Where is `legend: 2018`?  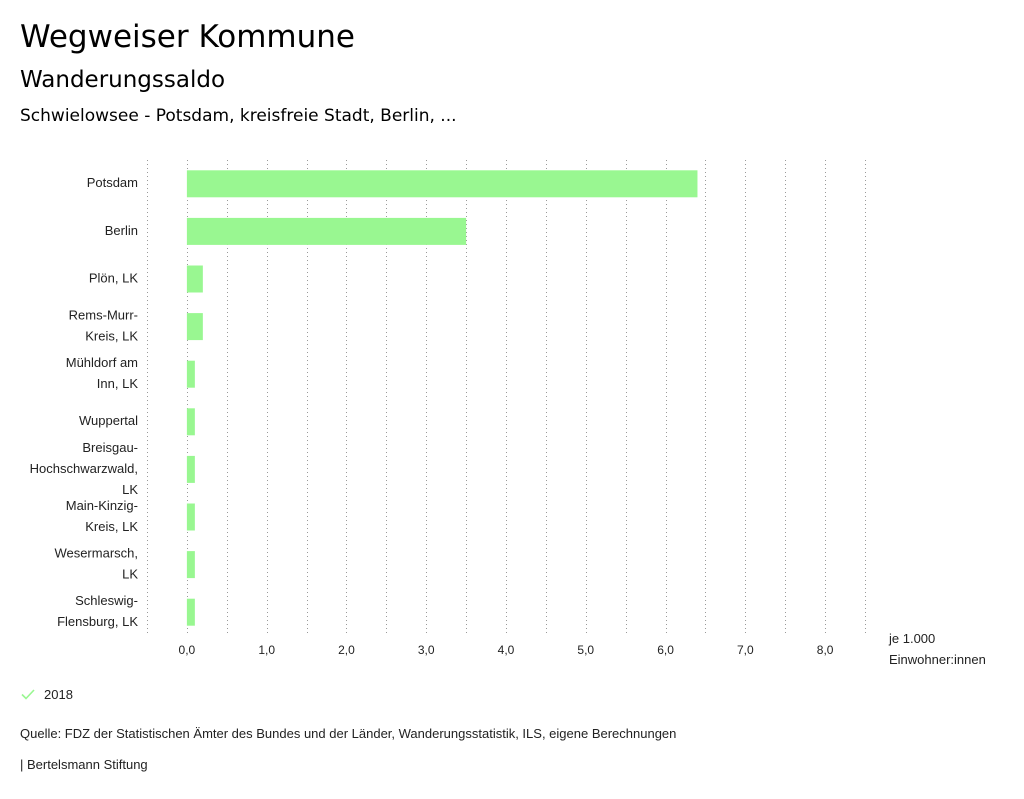
legend: 2018 is located at coordinates (46, 694).